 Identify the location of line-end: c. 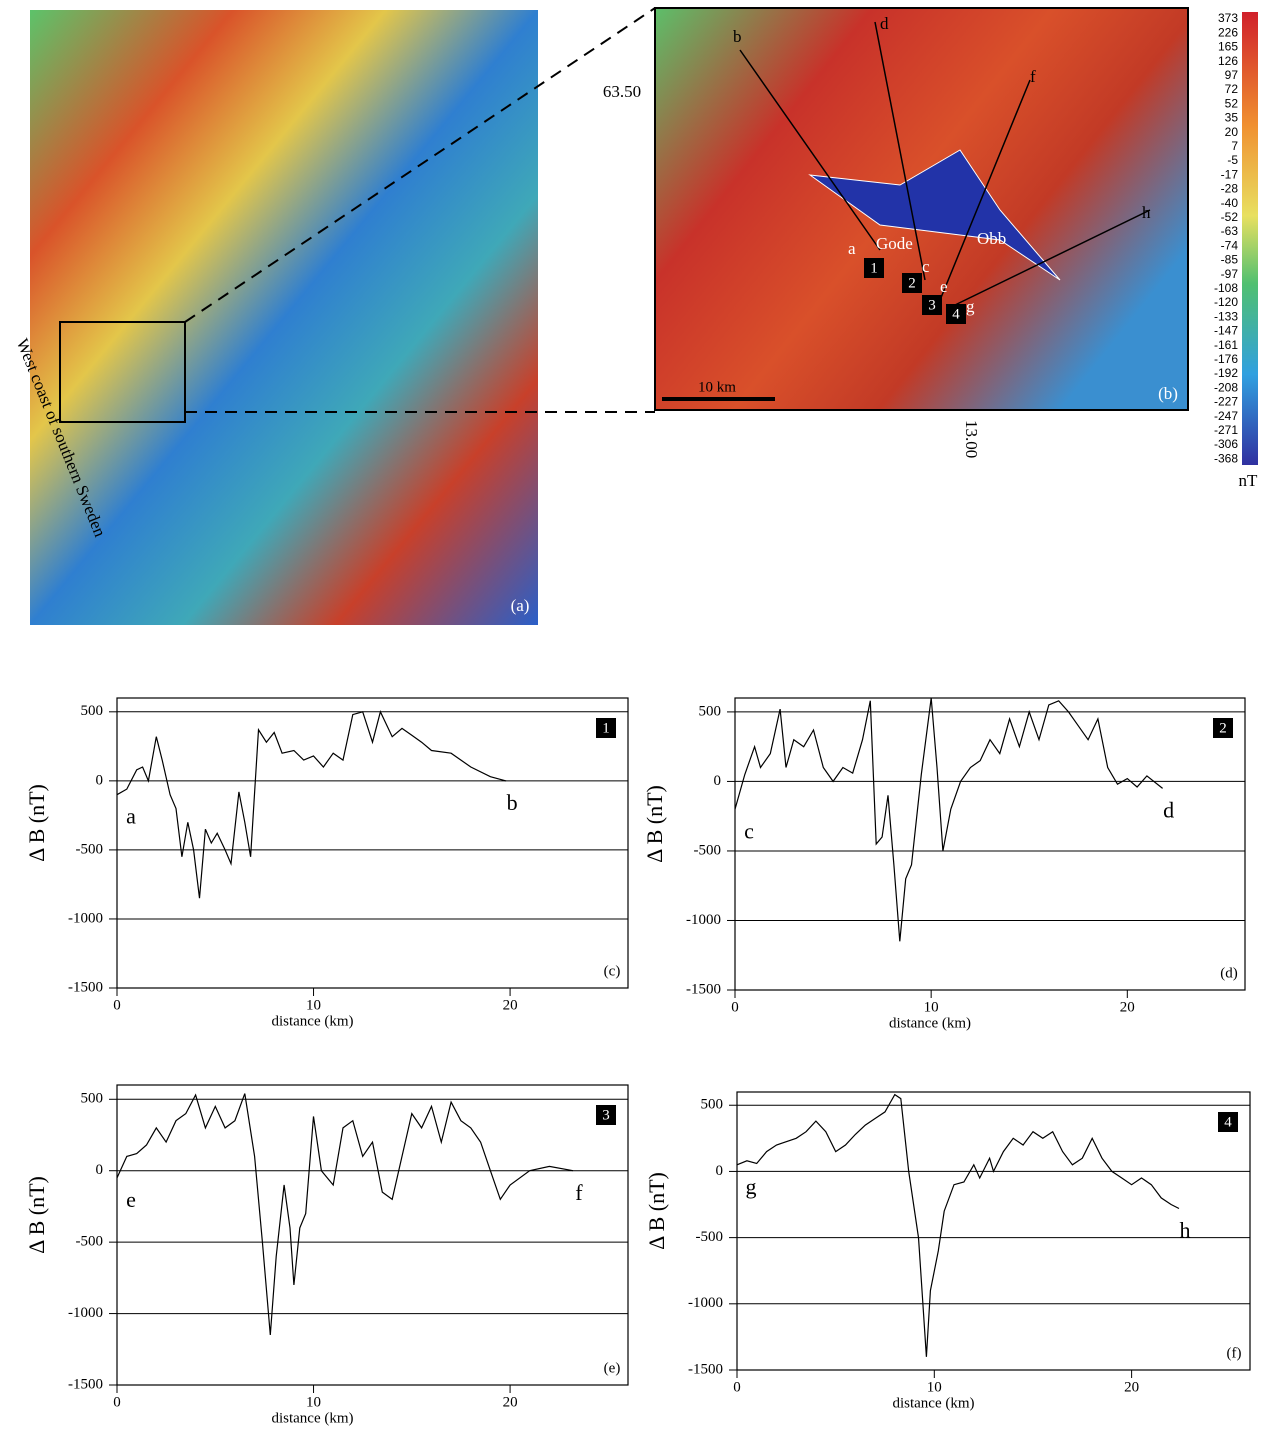
(926, 266).